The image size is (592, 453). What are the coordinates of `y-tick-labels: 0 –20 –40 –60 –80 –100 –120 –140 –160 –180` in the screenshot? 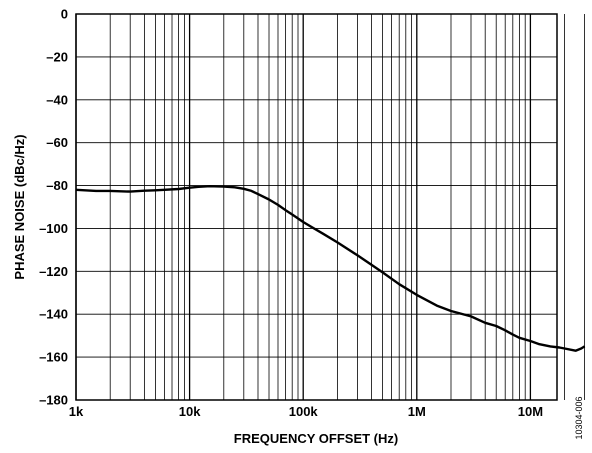 It's located at (53, 207).